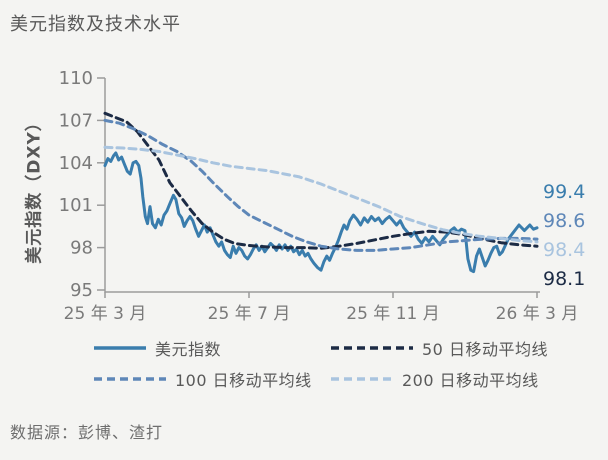 The height and width of the screenshot is (460, 608). I want to click on end-value-label: 99.4, so click(564, 192).